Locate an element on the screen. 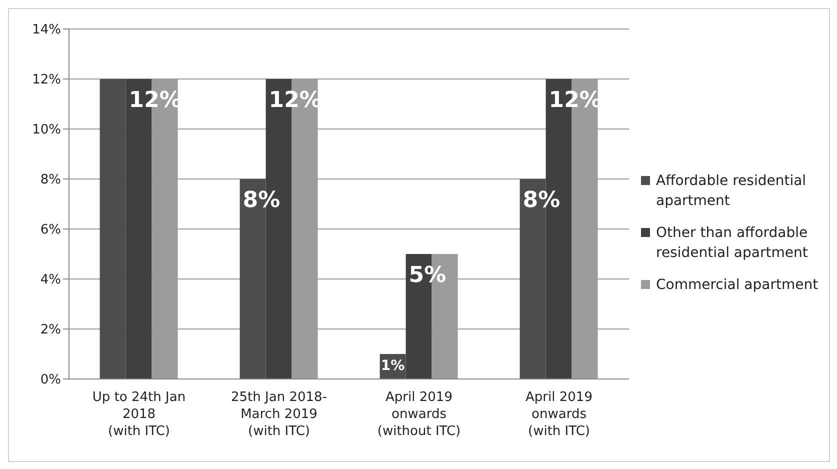 The image size is (837, 469). legend-label: Affordable residential apartment is located at coordinates (732, 191).